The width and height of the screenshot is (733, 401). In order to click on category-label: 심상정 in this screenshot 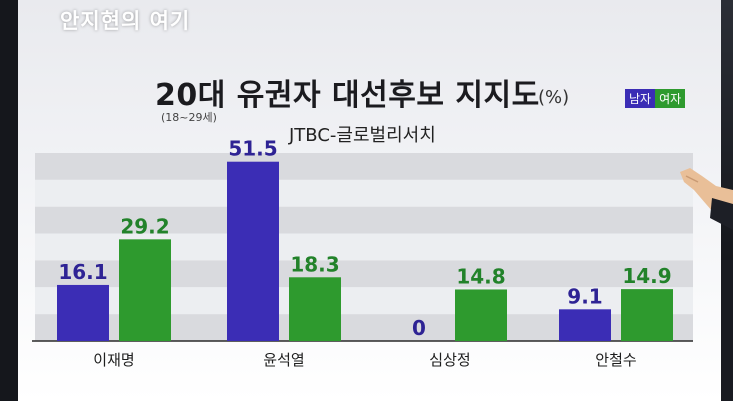, I will do `click(449, 360)`.